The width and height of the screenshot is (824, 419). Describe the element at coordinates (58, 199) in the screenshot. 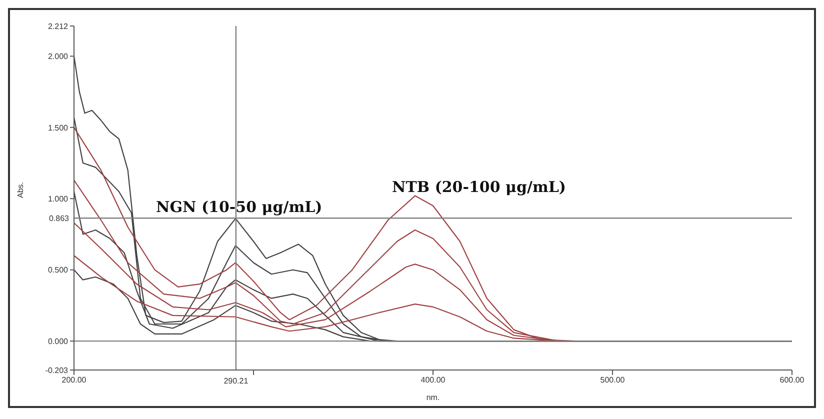

I see `y-tick-label: 1.000` at that location.